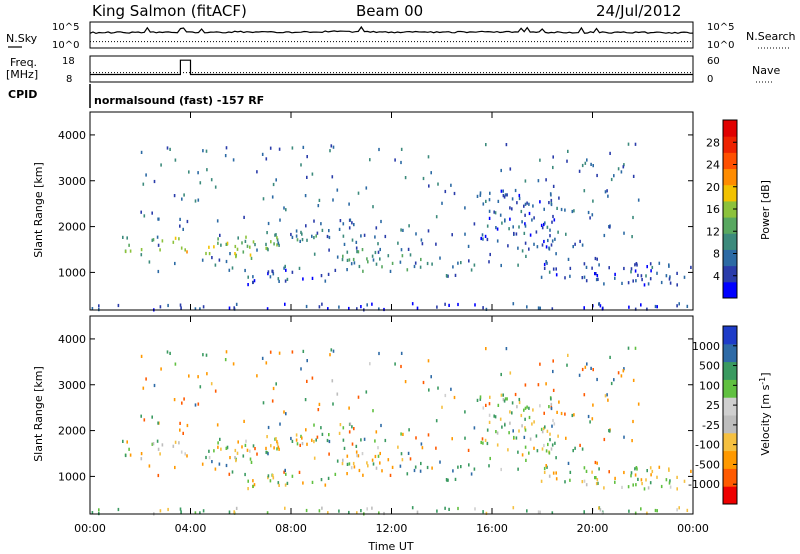  I want to click on velocity-colorbar-tick-label: -500, so click(707, 464).